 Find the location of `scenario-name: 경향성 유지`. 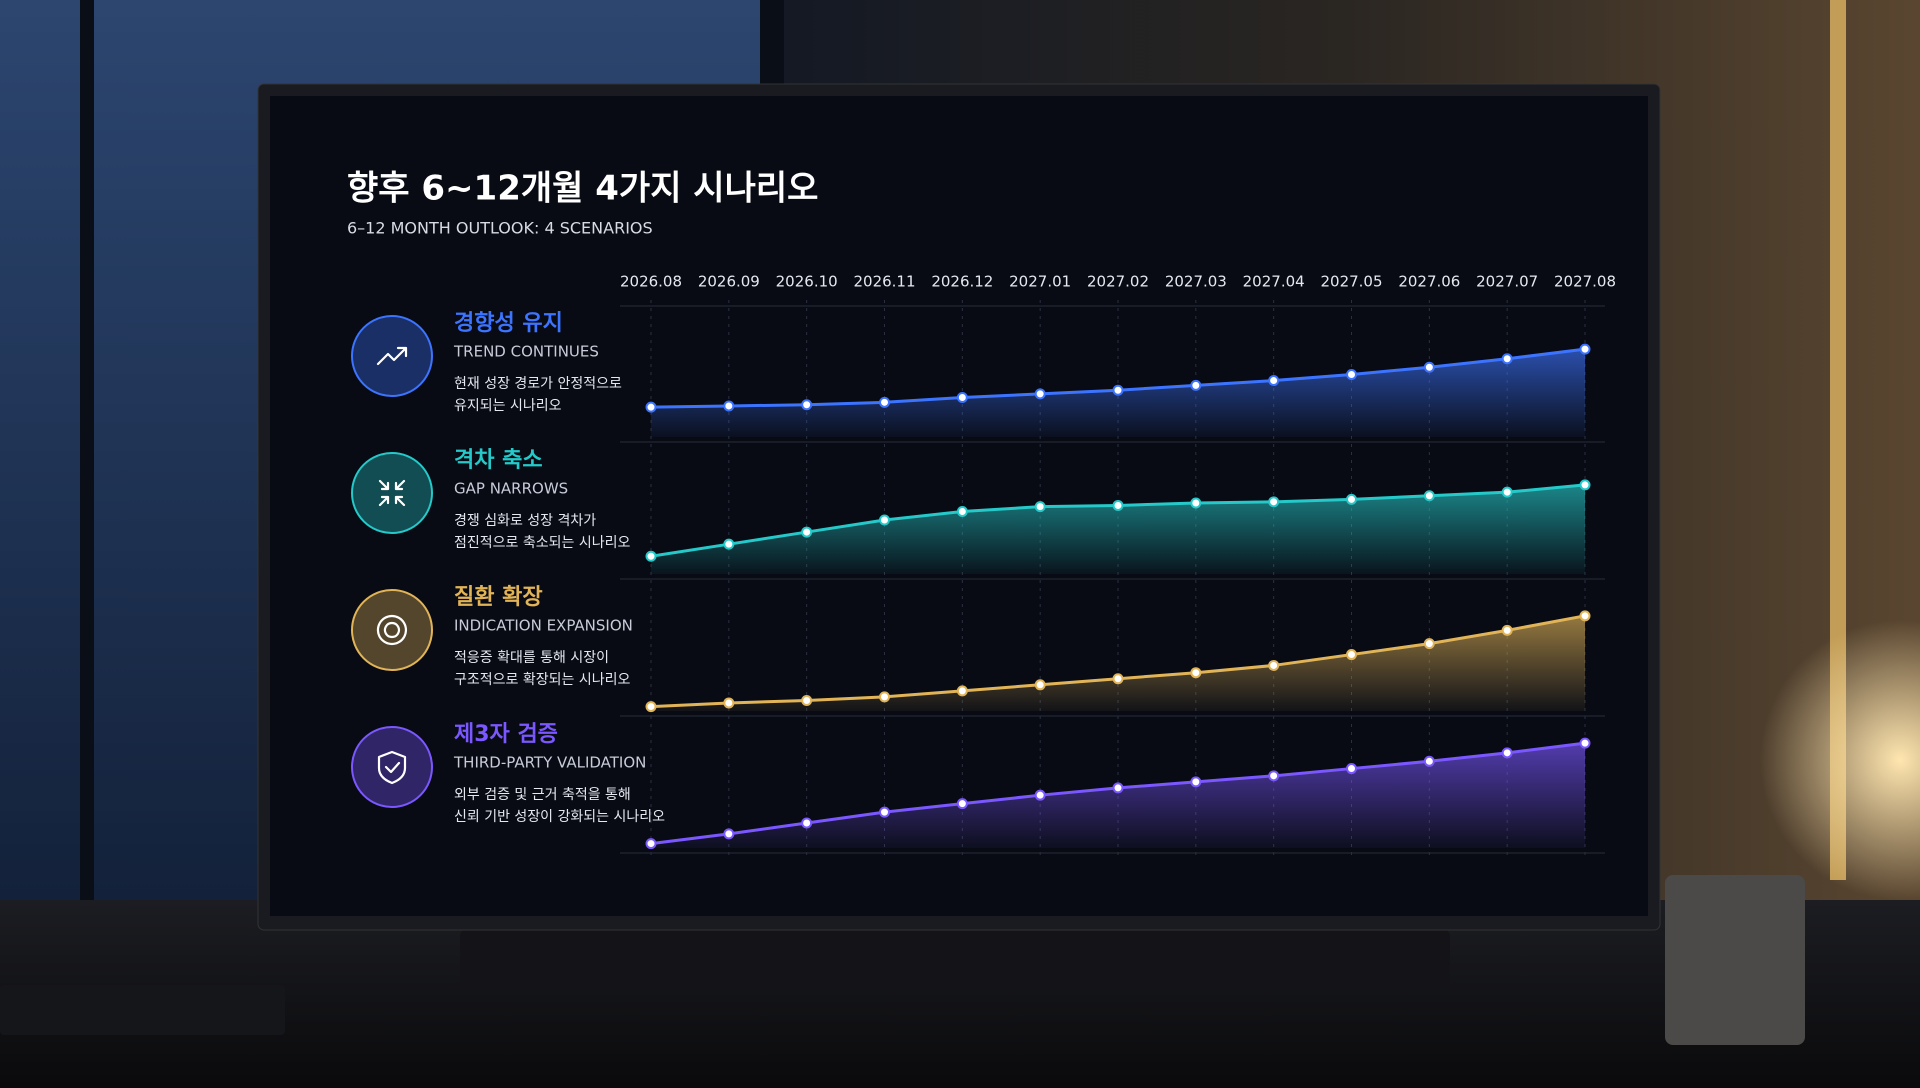

scenario-name: 경향성 유지 is located at coordinates (508, 323).